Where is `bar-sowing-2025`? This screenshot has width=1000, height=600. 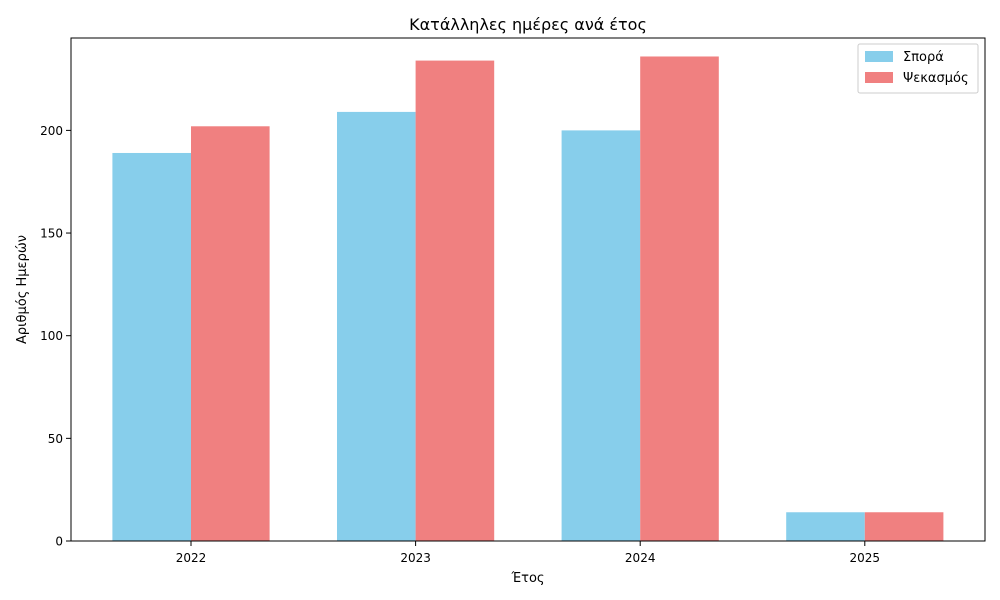
bar-sowing-2025 is located at coordinates (825, 526).